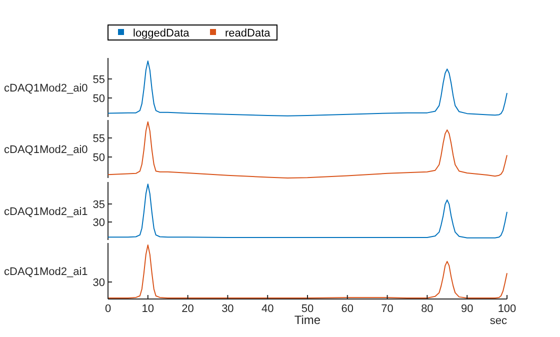 The image size is (560, 337). Describe the element at coordinates (228, 309) in the screenshot. I see `x-tick-label: 30` at that location.